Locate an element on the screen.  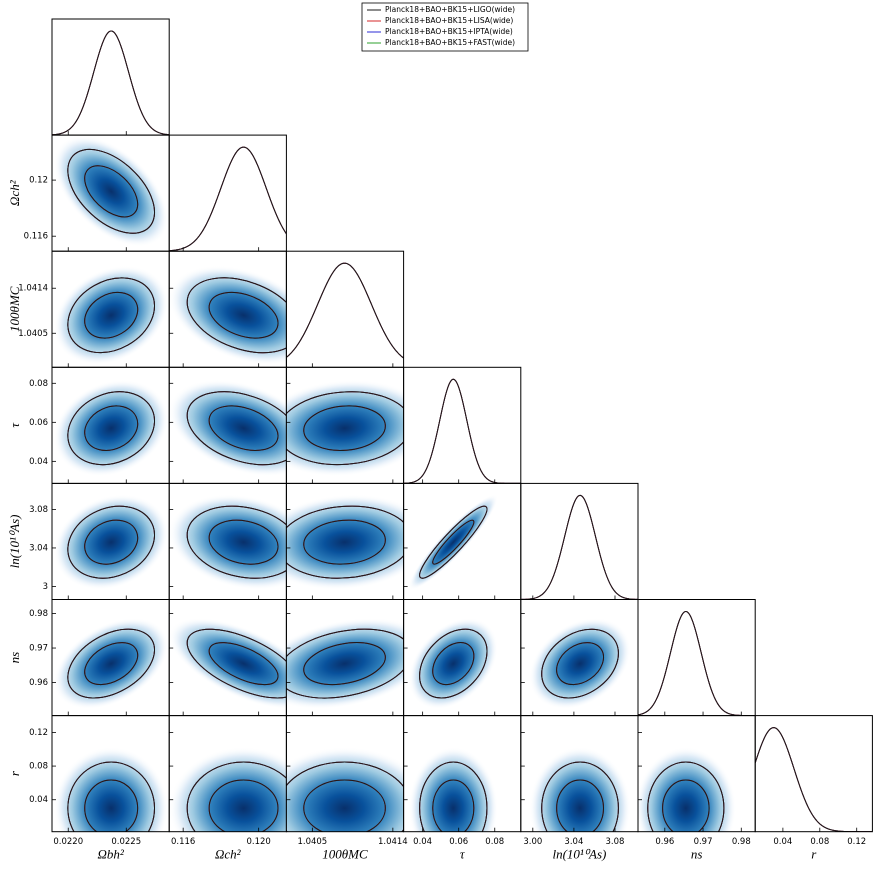
legend-box is located at coordinates (445, 27).